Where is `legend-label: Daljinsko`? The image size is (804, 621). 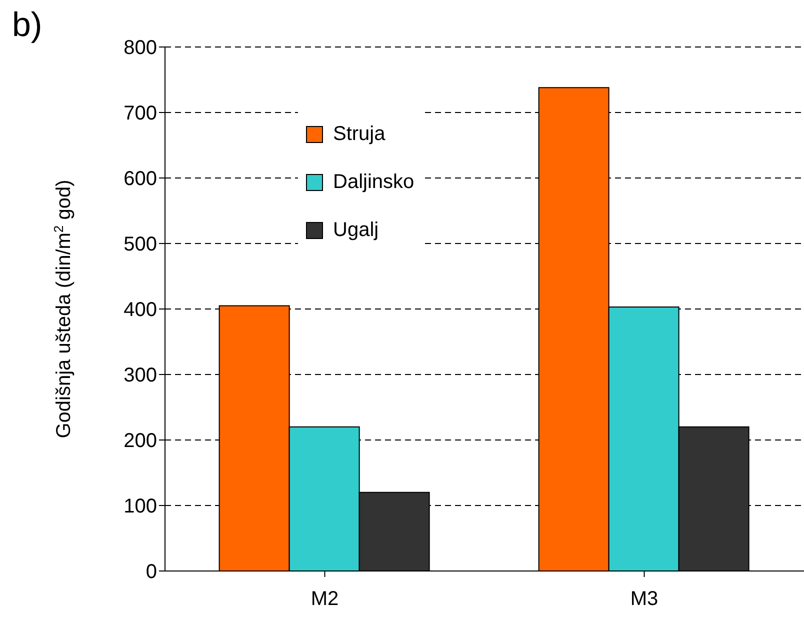
legend-label: Daljinsko is located at coordinates (373, 182).